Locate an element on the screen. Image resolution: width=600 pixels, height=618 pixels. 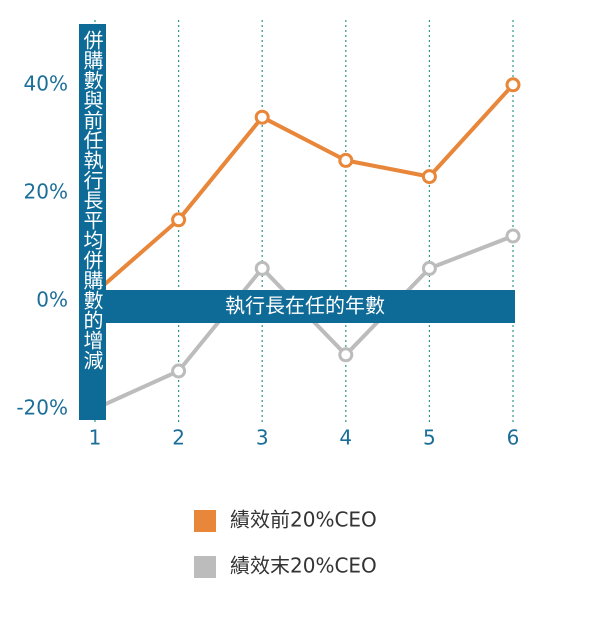
x-tick-label: 3 is located at coordinates (262, 438).